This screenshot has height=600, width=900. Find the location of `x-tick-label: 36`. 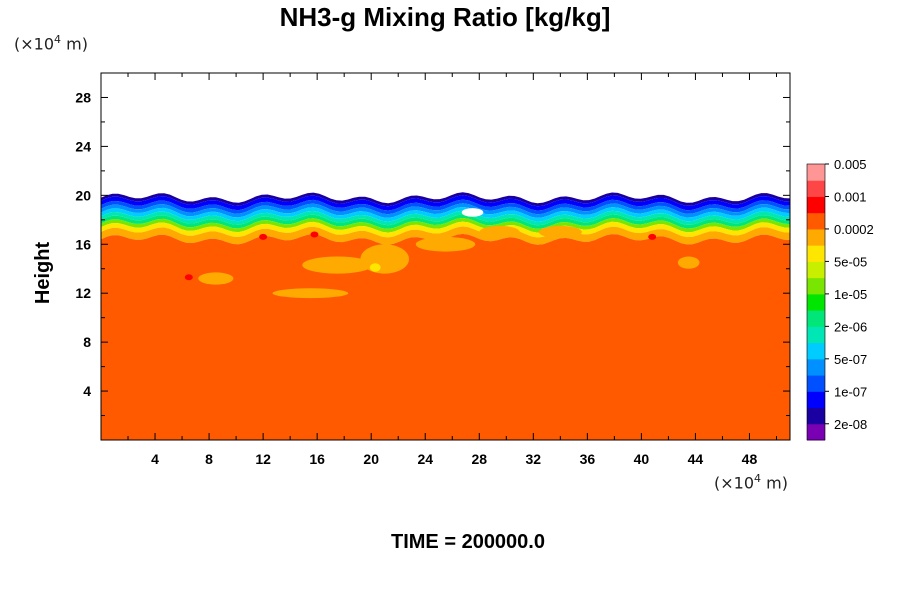

x-tick-label: 36 is located at coordinates (588, 459).